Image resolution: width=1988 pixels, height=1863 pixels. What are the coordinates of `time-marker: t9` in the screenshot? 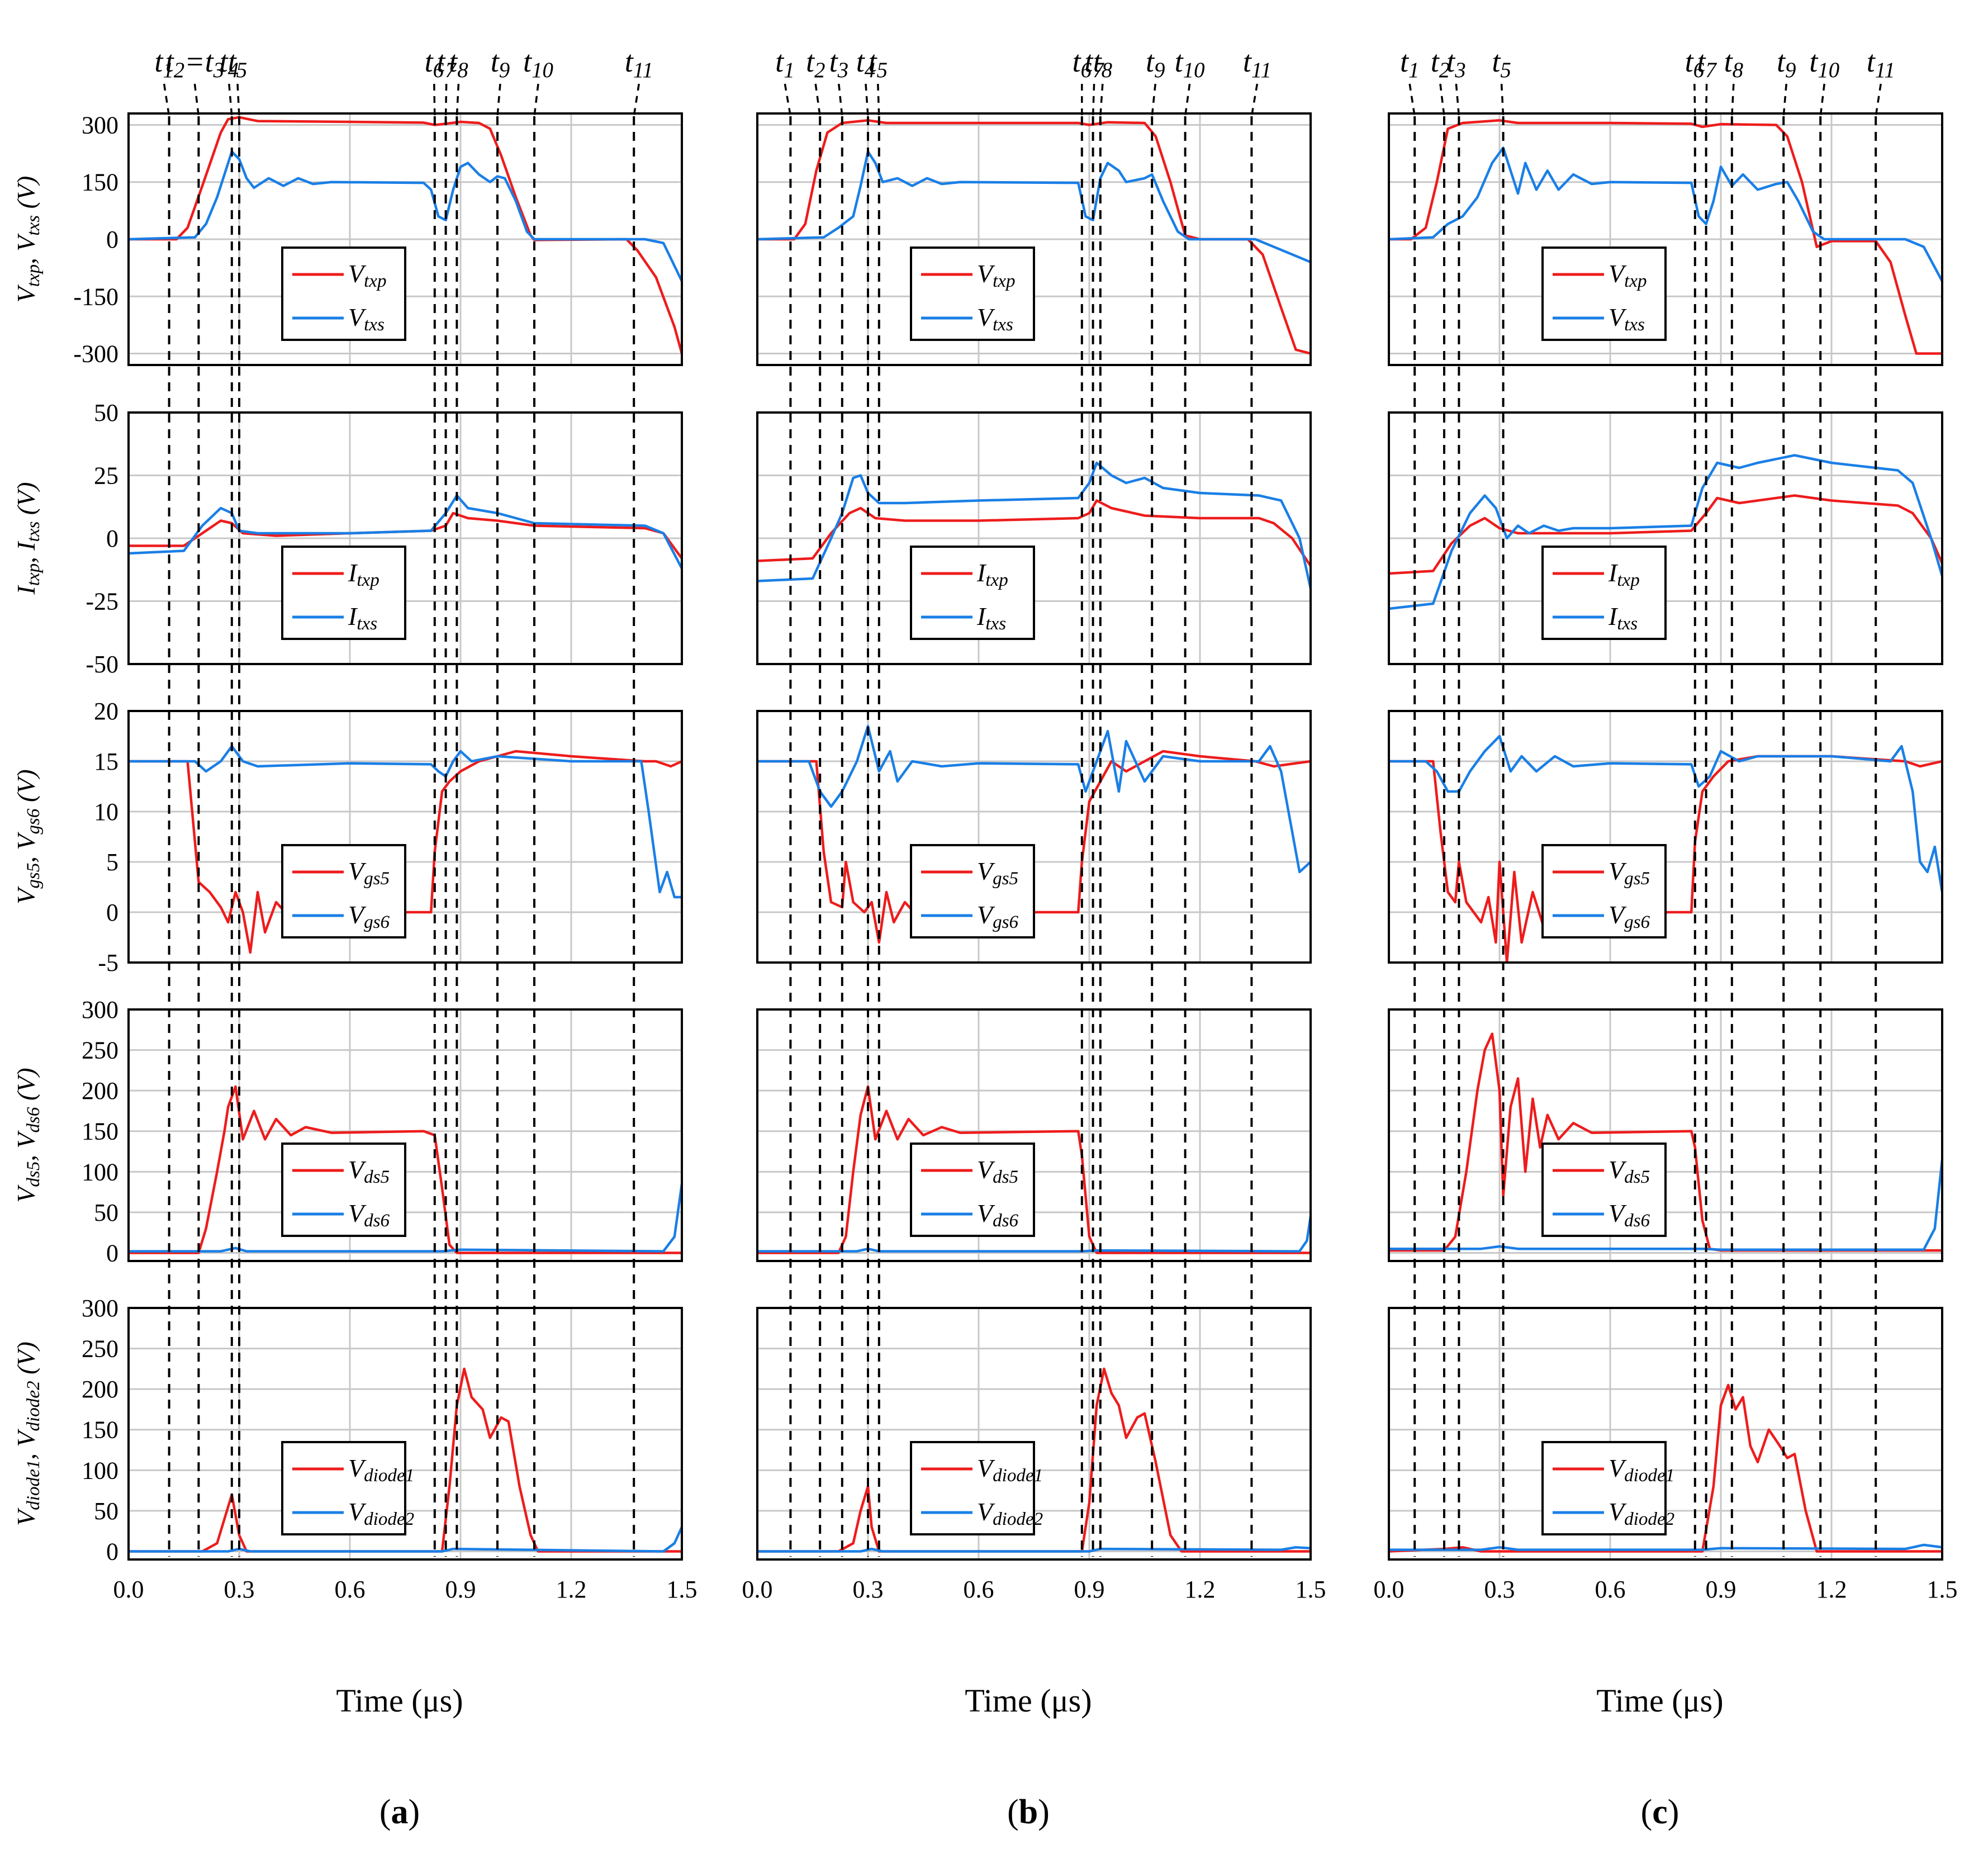 It's located at (1786, 801).